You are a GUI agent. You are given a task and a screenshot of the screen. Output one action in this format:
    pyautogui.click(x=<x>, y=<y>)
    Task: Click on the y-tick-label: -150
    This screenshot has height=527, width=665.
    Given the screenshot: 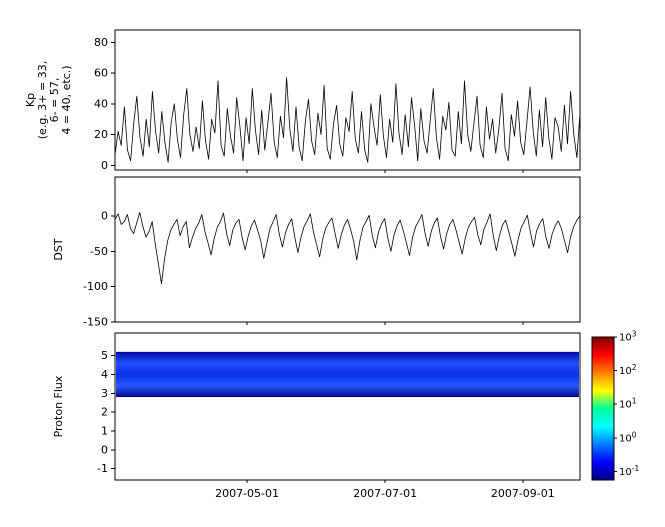 What is the action you would take?
    pyautogui.click(x=95, y=322)
    